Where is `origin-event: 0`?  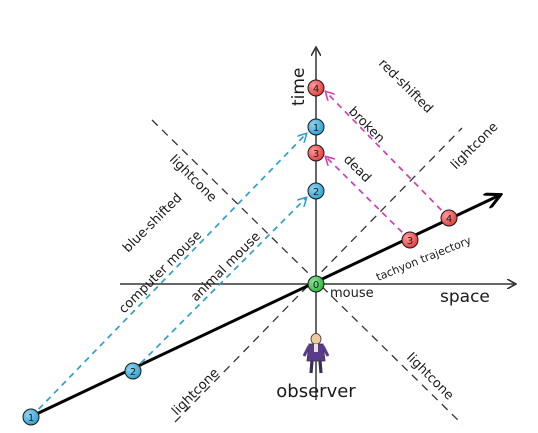
origin-event: 0 is located at coordinates (316, 284).